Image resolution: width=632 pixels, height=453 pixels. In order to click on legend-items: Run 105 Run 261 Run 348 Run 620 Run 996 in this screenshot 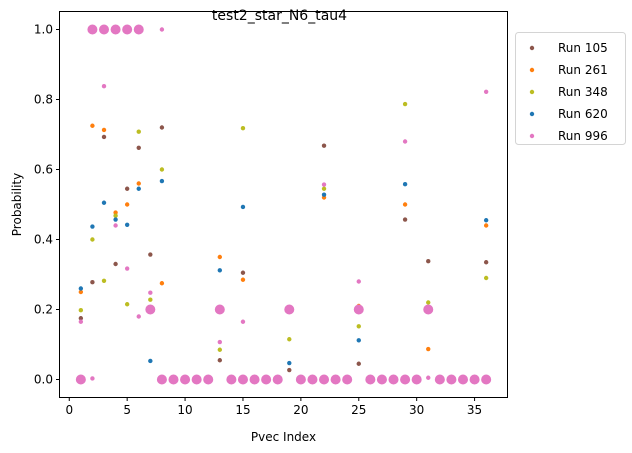, I will do `click(568, 92)`.